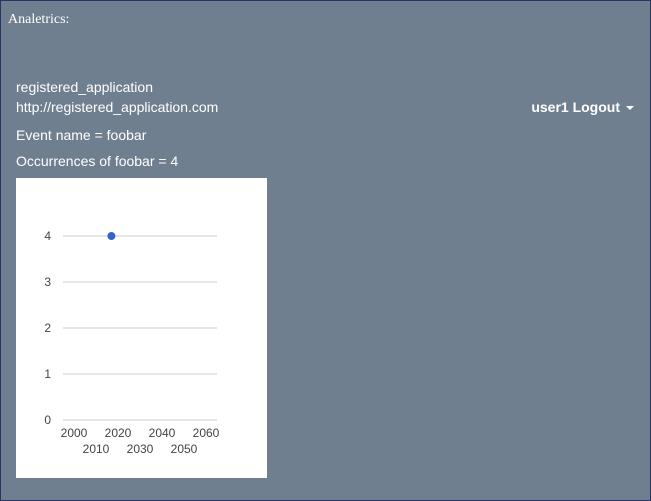 This screenshot has height=501, width=651. Describe the element at coordinates (206, 433) in the screenshot. I see `x-tick-label: 2060` at that location.